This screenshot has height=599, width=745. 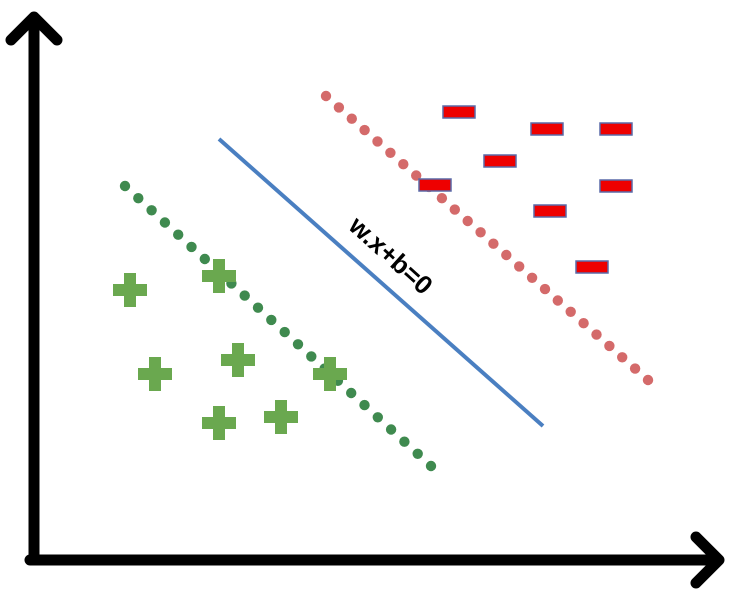 I want to click on positive-samples, so click(x=230, y=349).